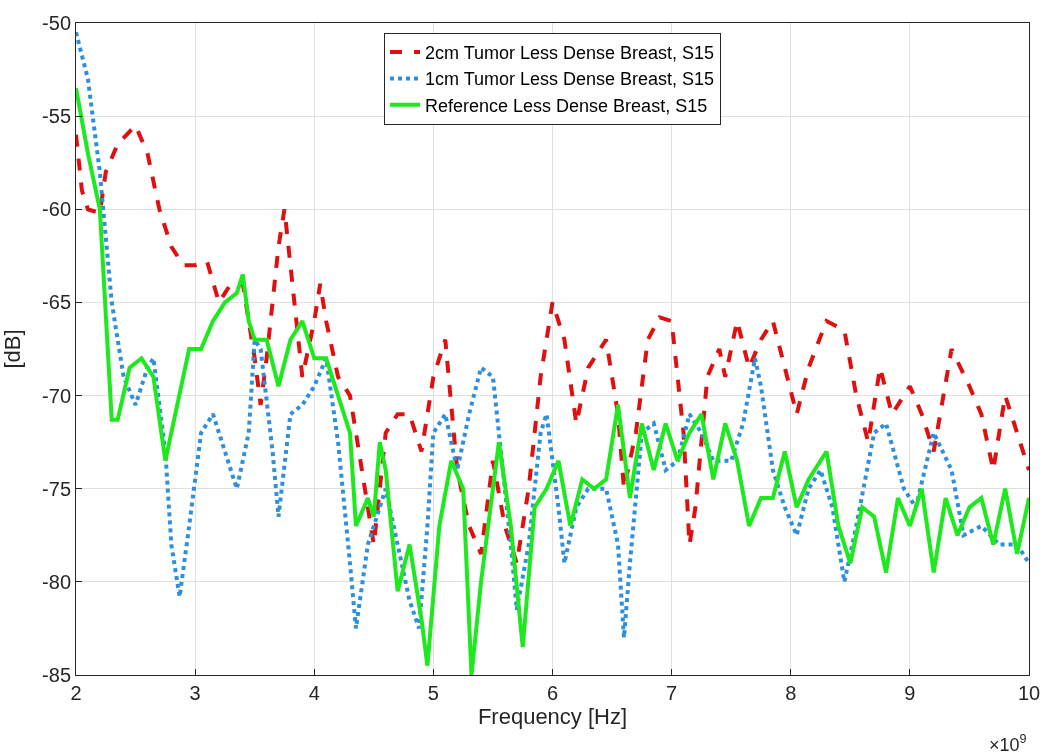 The height and width of the screenshot is (755, 1052). What do you see at coordinates (433, 693) in the screenshot?
I see `x-tick-label: 5` at bounding box center [433, 693].